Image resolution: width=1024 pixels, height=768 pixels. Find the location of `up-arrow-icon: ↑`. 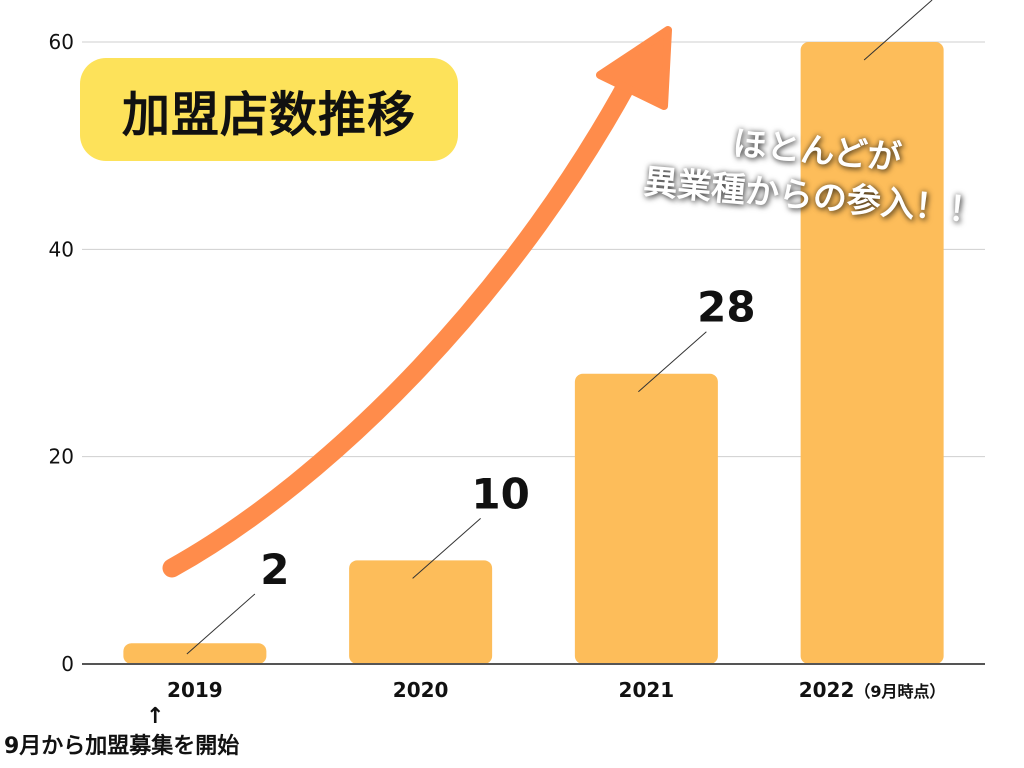

up-arrow-icon: ↑ is located at coordinates (155, 716).